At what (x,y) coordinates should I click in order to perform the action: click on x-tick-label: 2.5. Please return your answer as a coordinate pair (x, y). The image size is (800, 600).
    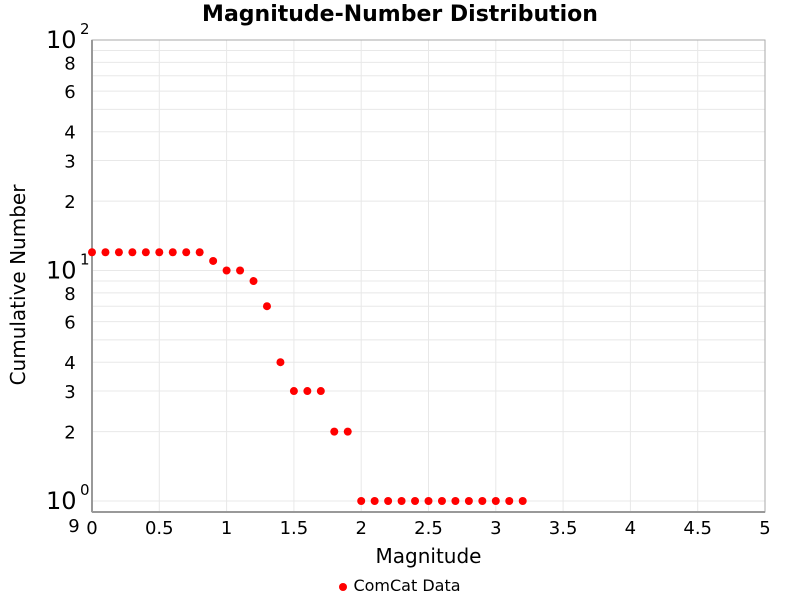
    Looking at the image, I should click on (428, 528).